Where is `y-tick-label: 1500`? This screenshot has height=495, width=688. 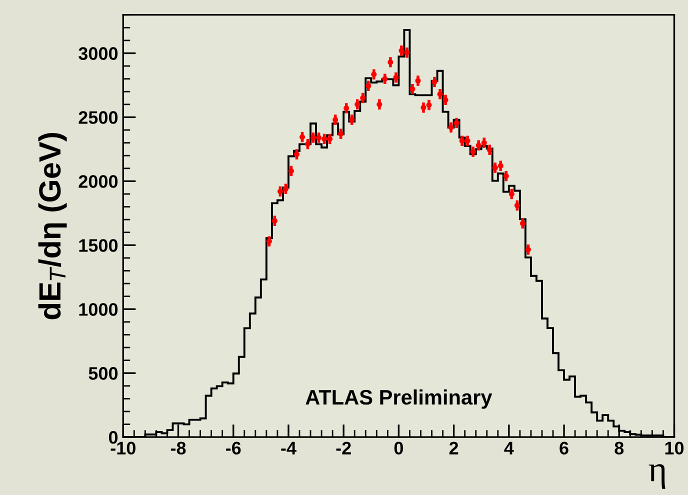
y-tick-label: 1500 is located at coordinates (98, 245).